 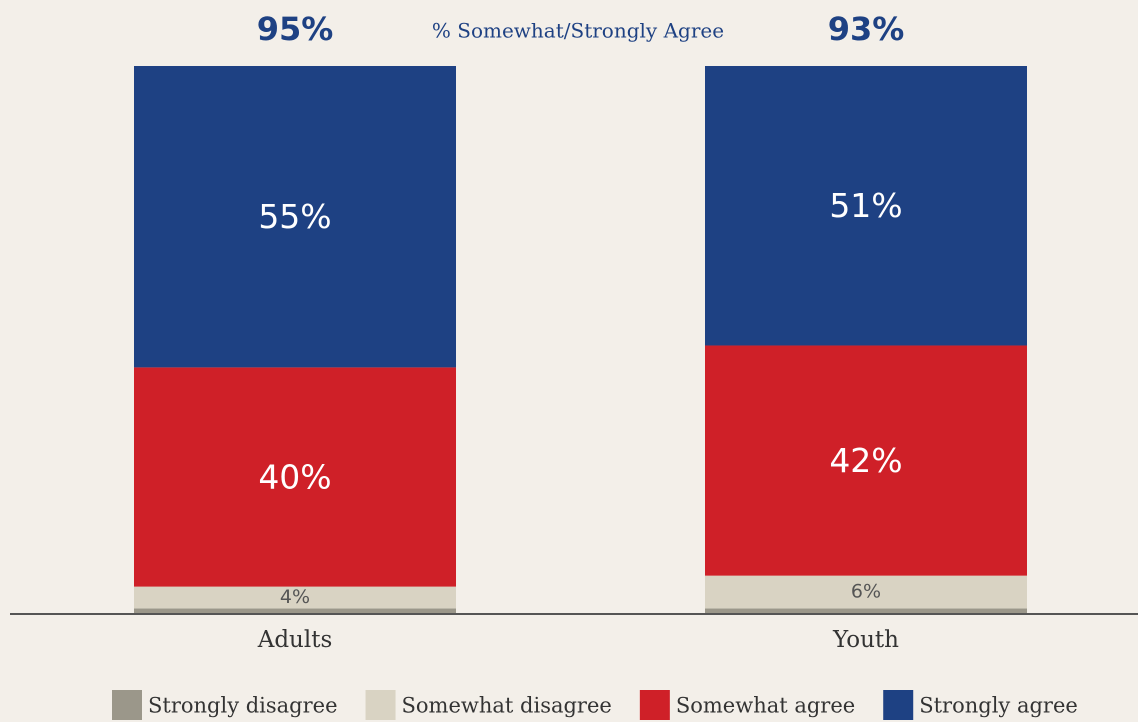 I want to click on data-label: 6%, so click(x=866, y=592).